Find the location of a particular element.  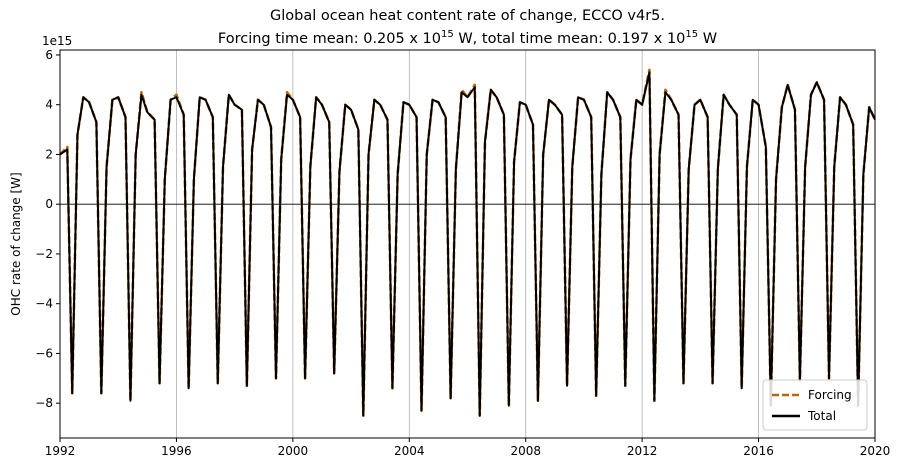

title-exponent-forcing: 15 is located at coordinates (447, 34).